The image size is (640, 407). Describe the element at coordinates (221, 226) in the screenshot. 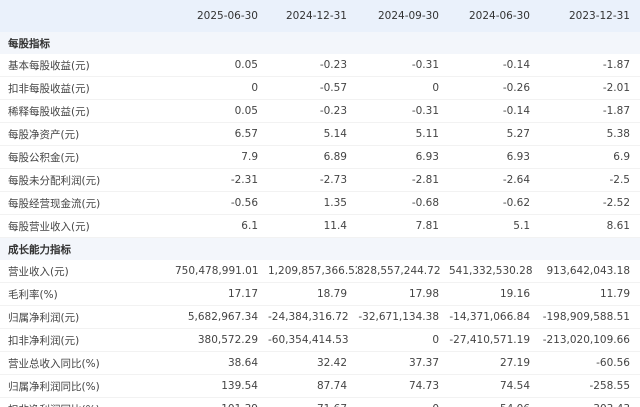

I see `cell-value: 6.1` at that location.